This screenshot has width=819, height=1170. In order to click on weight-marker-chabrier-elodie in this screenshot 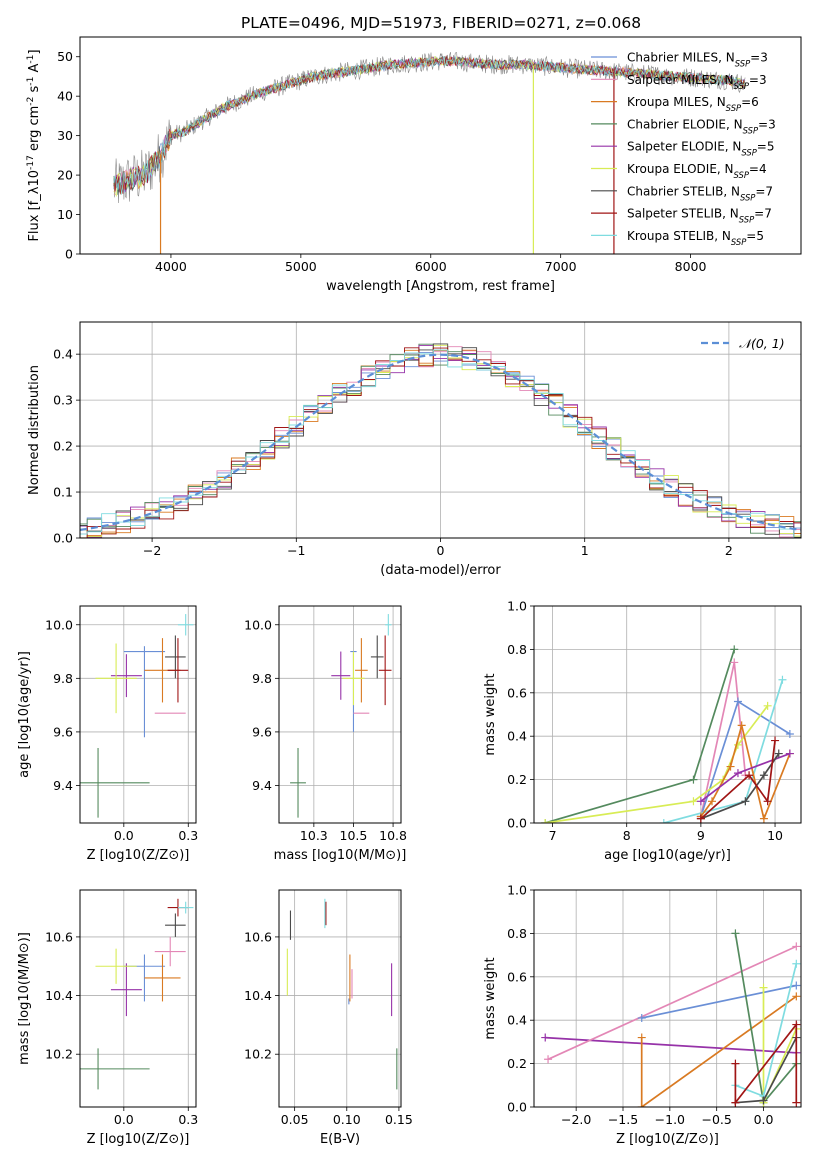, I will do `click(735, 933)`.